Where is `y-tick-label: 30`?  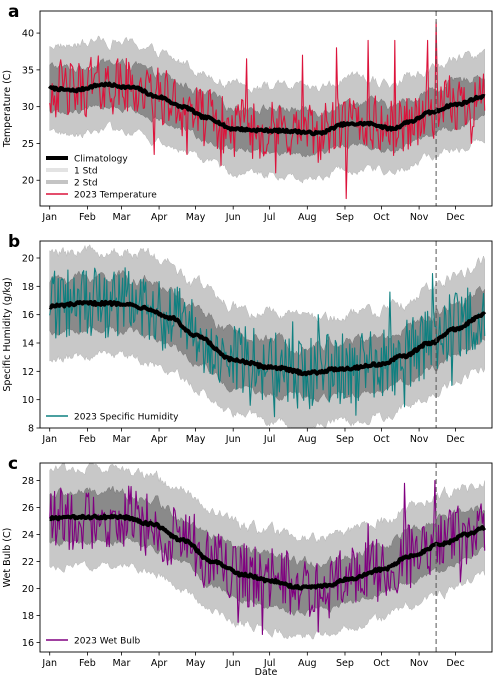 y-tick-label: 30 is located at coordinates (28, 107).